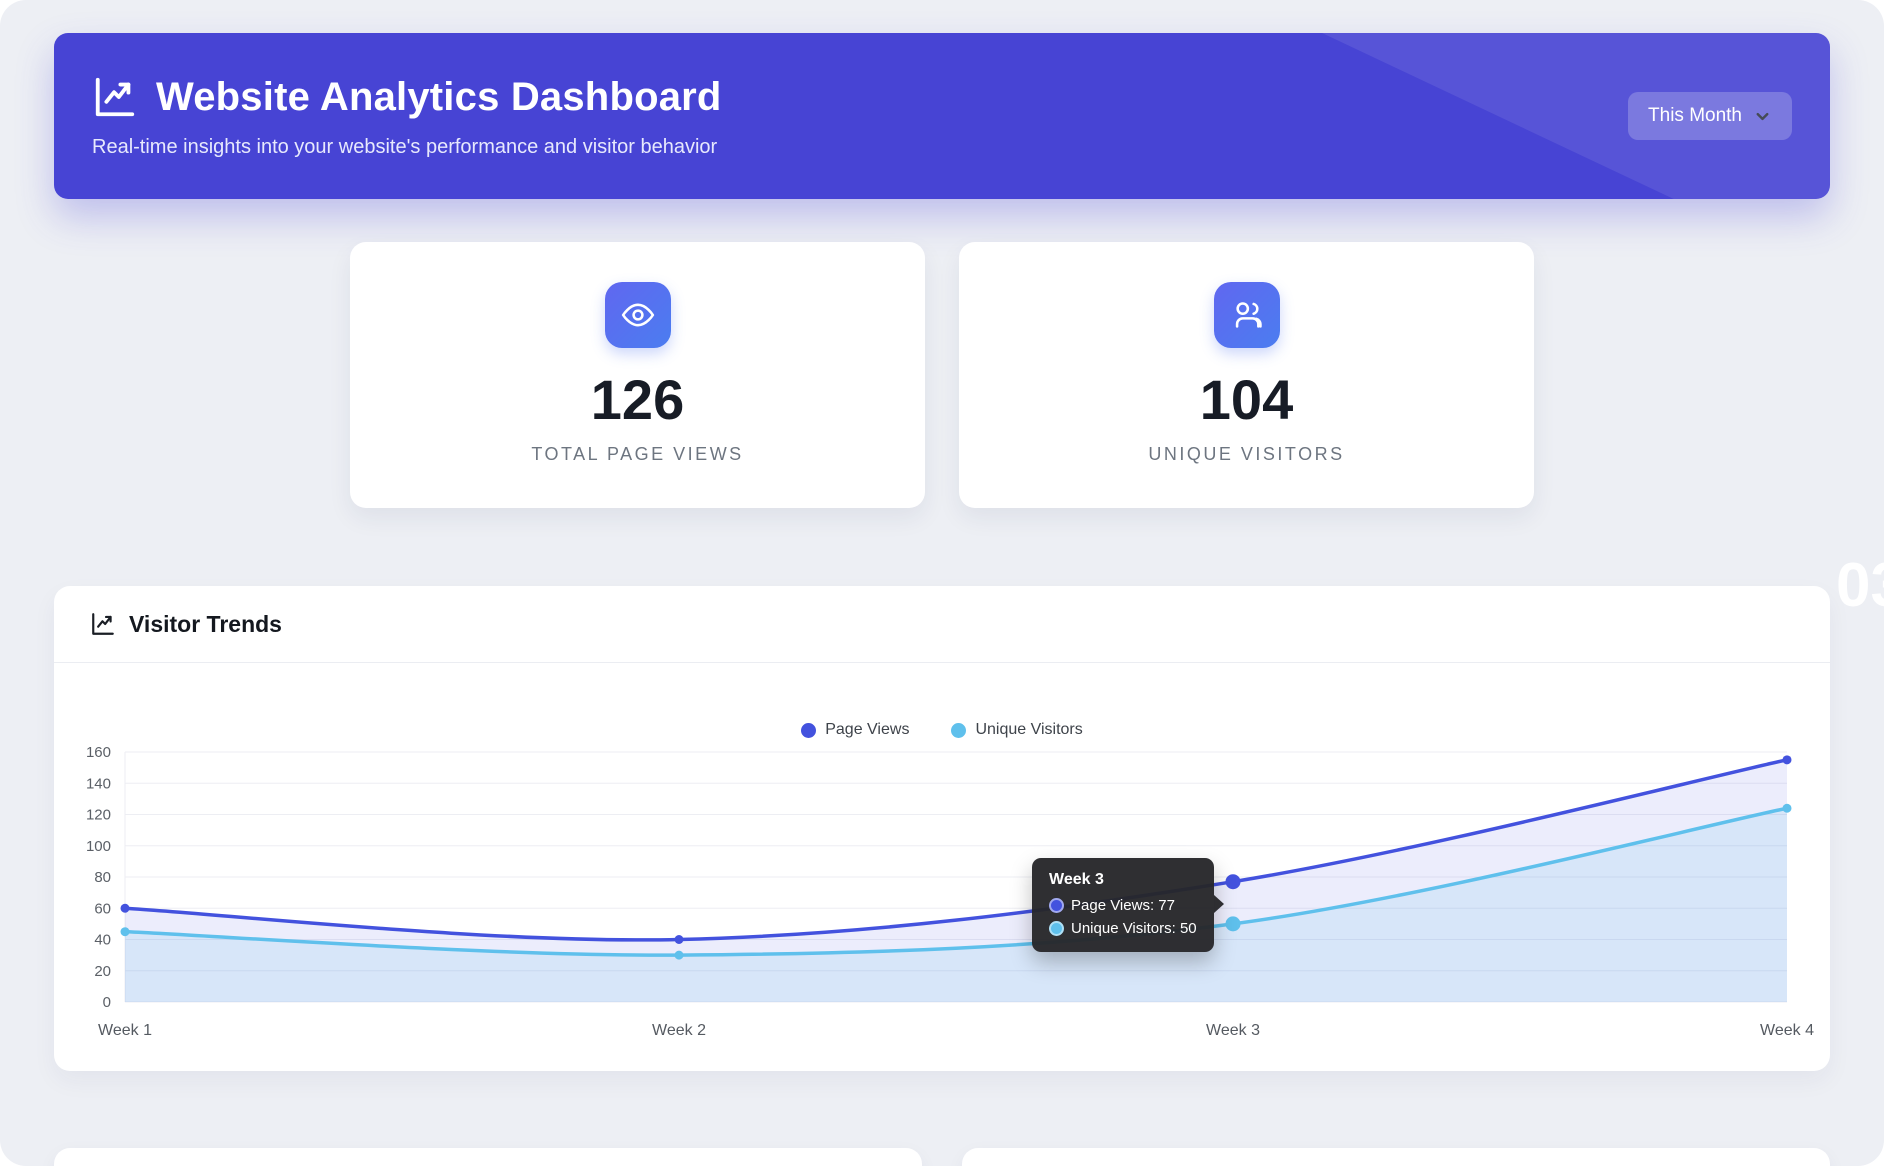 This screenshot has width=1884, height=1166. Describe the element at coordinates (1787, 1030) in the screenshot. I see `svg-text: Week 4` at that location.